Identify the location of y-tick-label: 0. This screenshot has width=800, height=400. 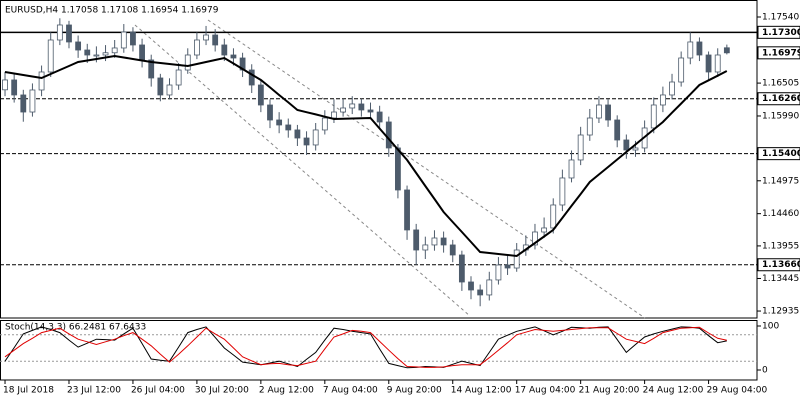
(765, 371).